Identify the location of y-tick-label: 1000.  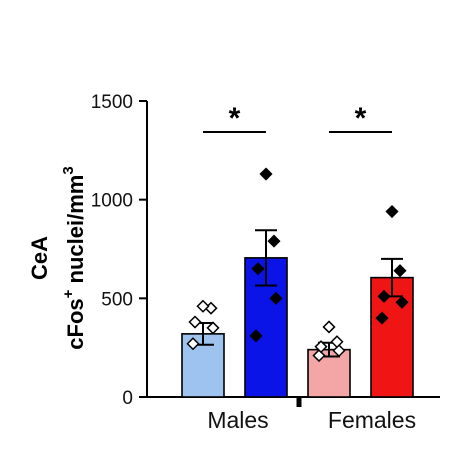
(112, 201).